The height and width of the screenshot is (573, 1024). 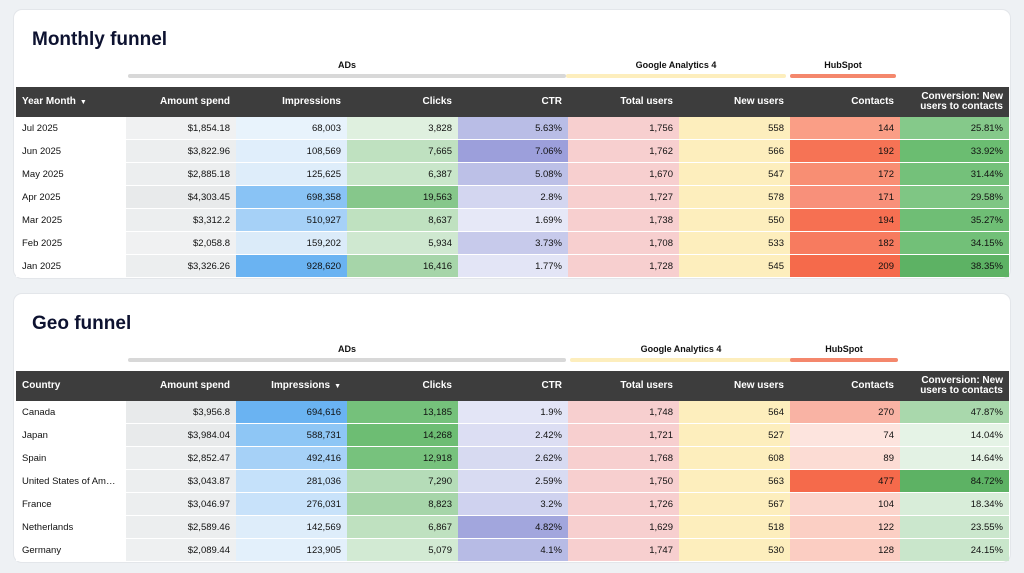 What do you see at coordinates (181, 458) in the screenshot?
I see `cell-amount-spend: $2,852.47` at bounding box center [181, 458].